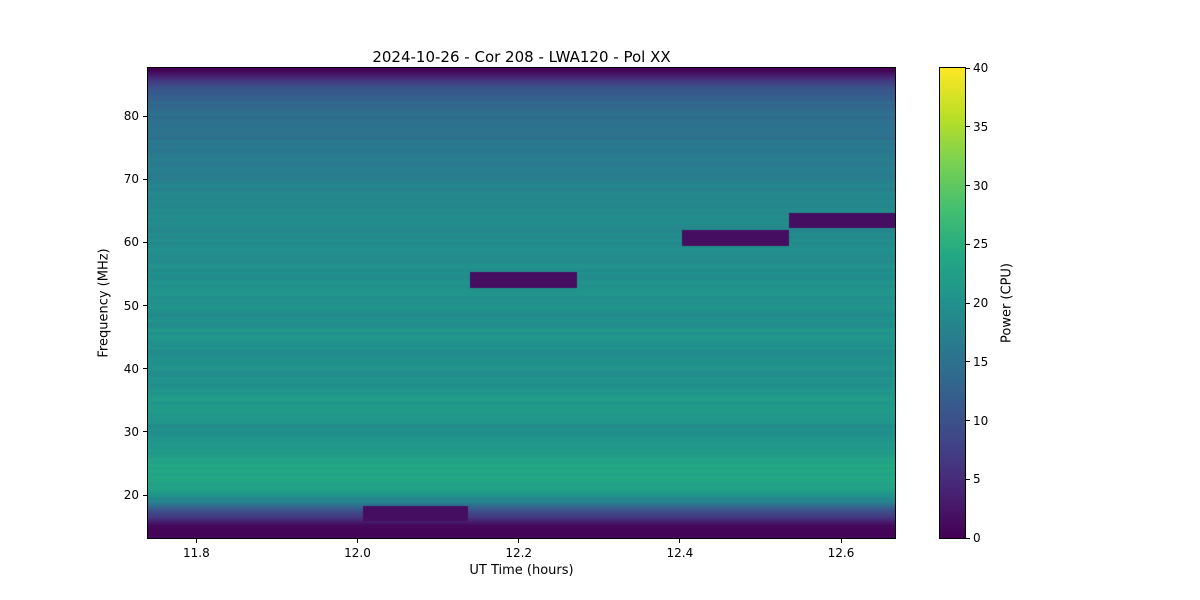 The height and width of the screenshot is (600, 1200). Describe the element at coordinates (981, 185) in the screenshot. I see `colorbar-tick-label: 30` at that location.